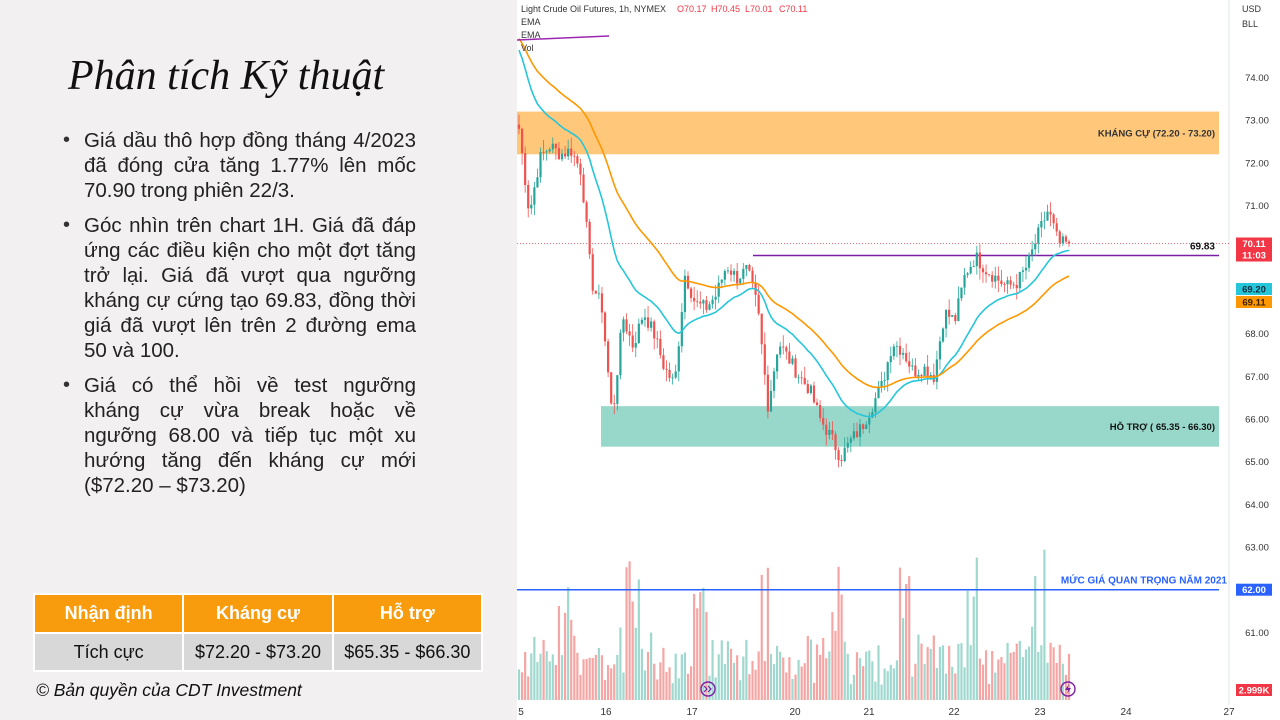 The height and width of the screenshot is (720, 1280). What do you see at coordinates (527, 48) in the screenshot?
I see `indicator-vol: Vol` at bounding box center [527, 48].